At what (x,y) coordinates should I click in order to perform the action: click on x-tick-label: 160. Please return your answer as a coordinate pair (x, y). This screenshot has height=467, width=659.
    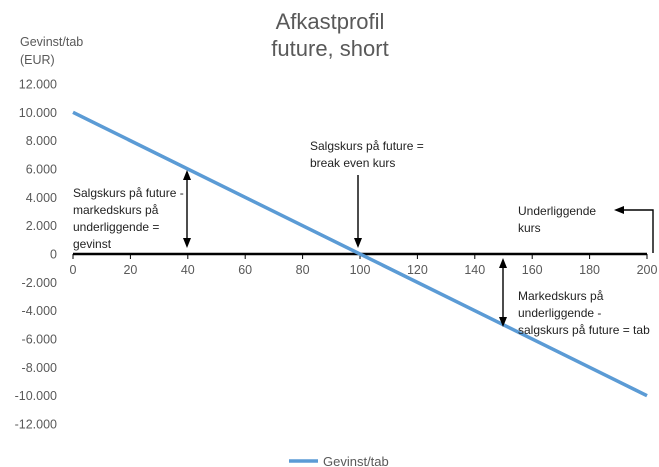
    Looking at the image, I should click on (532, 270).